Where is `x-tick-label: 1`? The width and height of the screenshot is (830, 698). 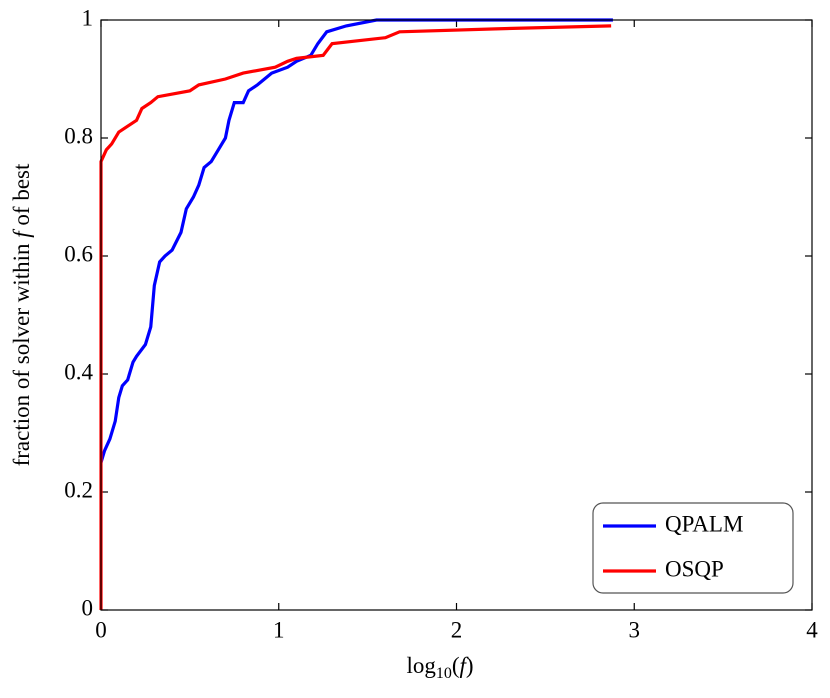
x-tick-label: 1 is located at coordinates (279, 629).